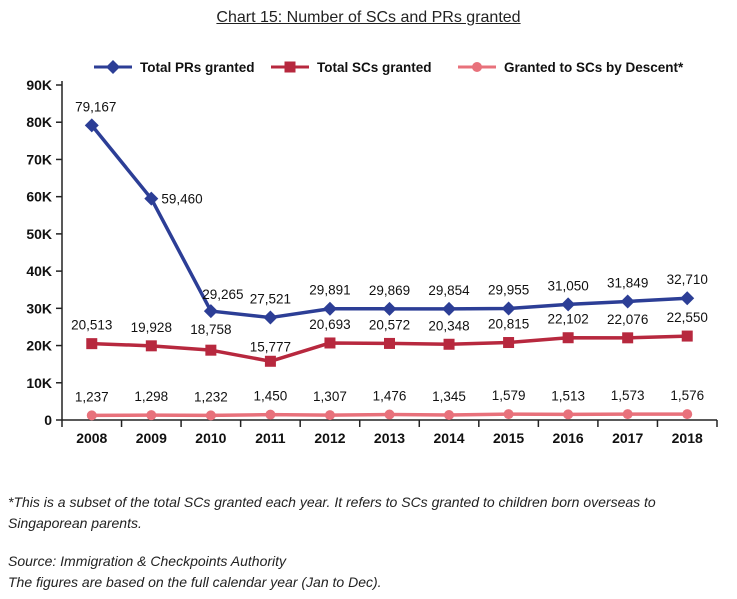 The height and width of the screenshot is (599, 737). Describe the element at coordinates (448, 438) in the screenshot. I see `x-tick-label: 2014` at that location.